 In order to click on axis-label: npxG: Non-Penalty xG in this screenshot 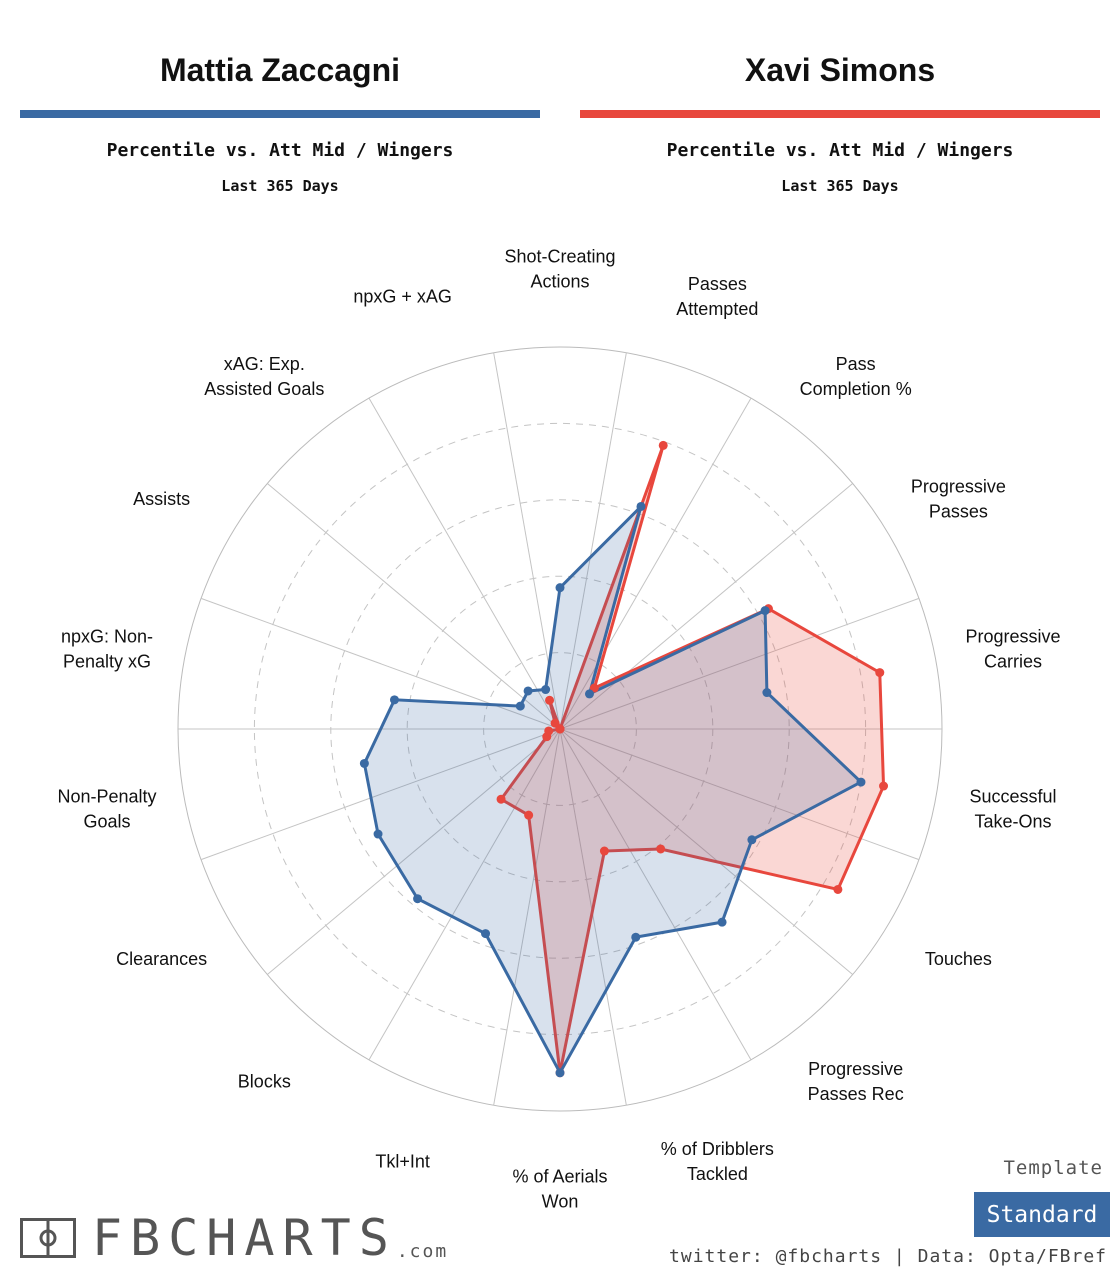, I will do `click(107, 649)`.